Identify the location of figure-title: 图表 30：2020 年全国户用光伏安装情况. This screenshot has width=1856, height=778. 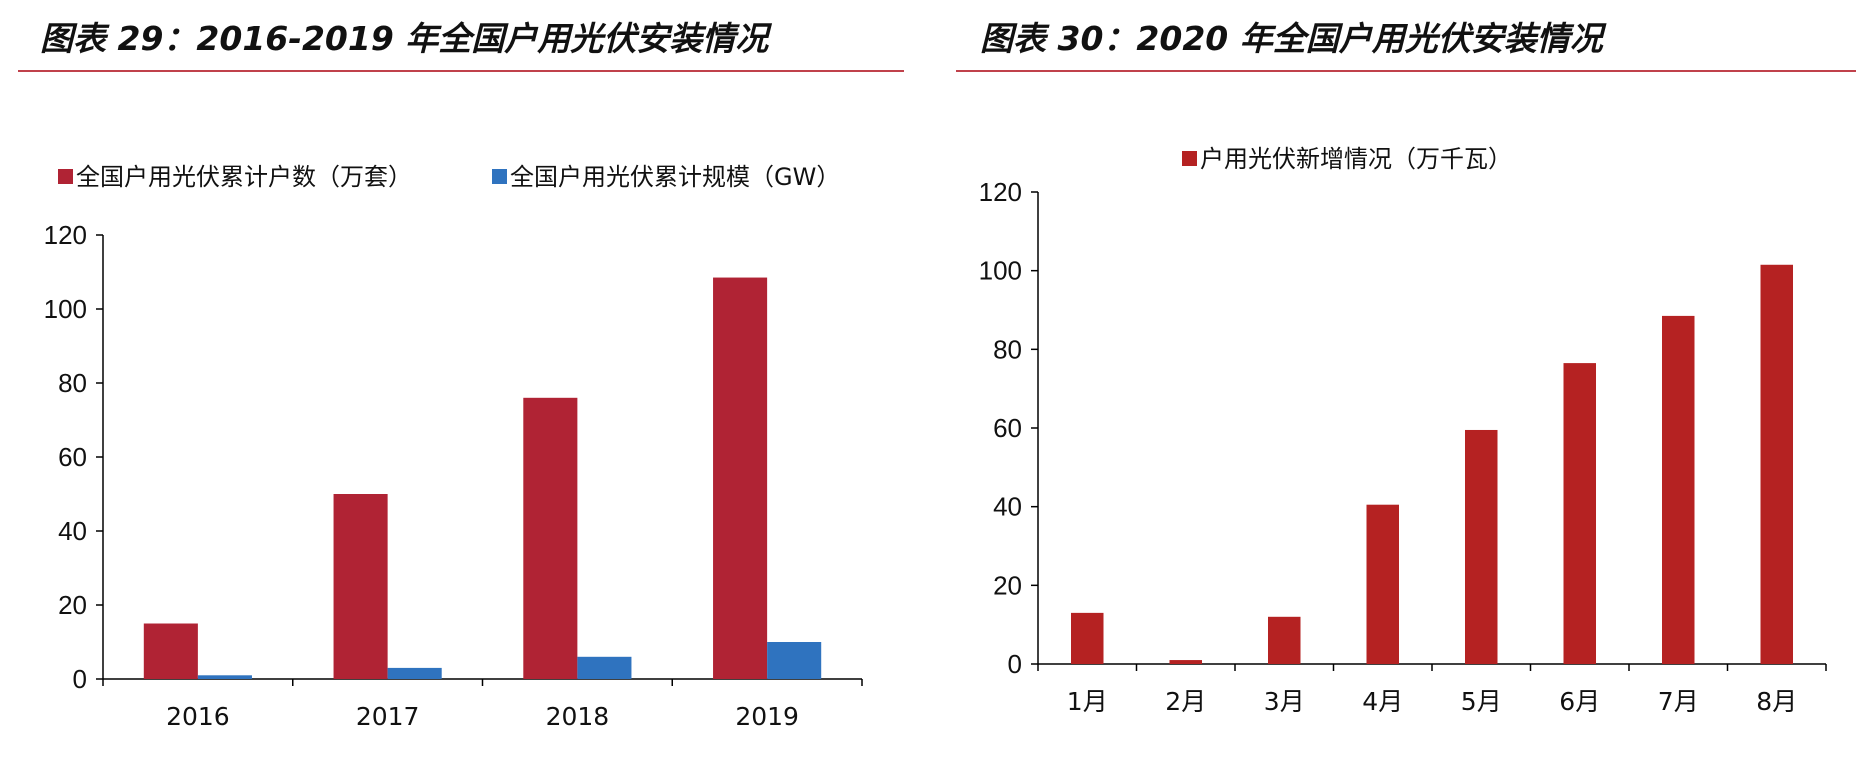
(1291, 38).